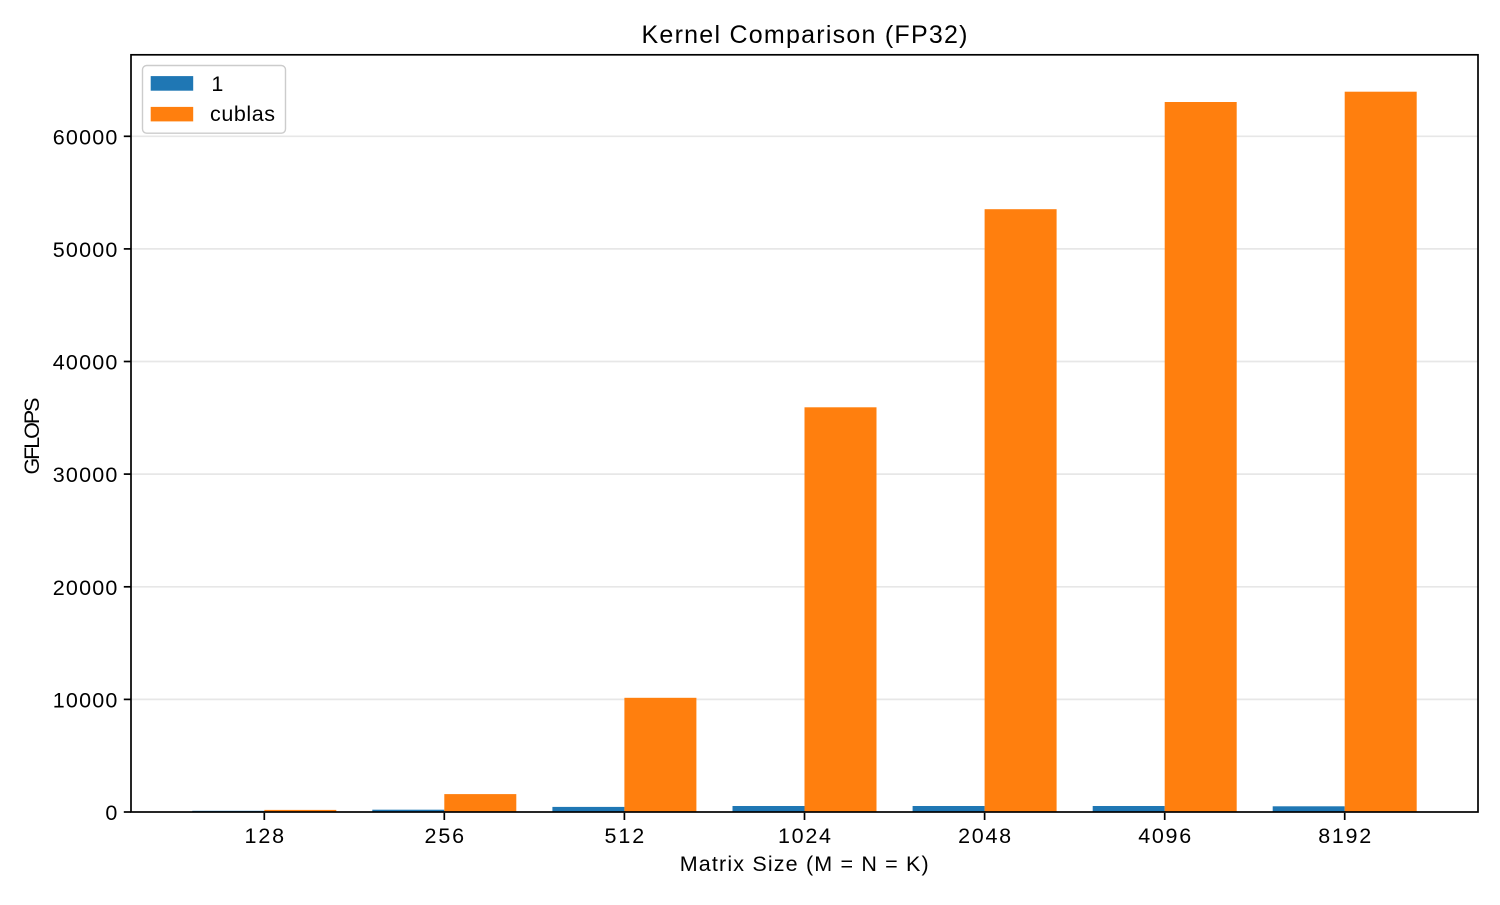  What do you see at coordinates (1344, 836) in the screenshot?
I see `svg-text: 8192` at bounding box center [1344, 836].